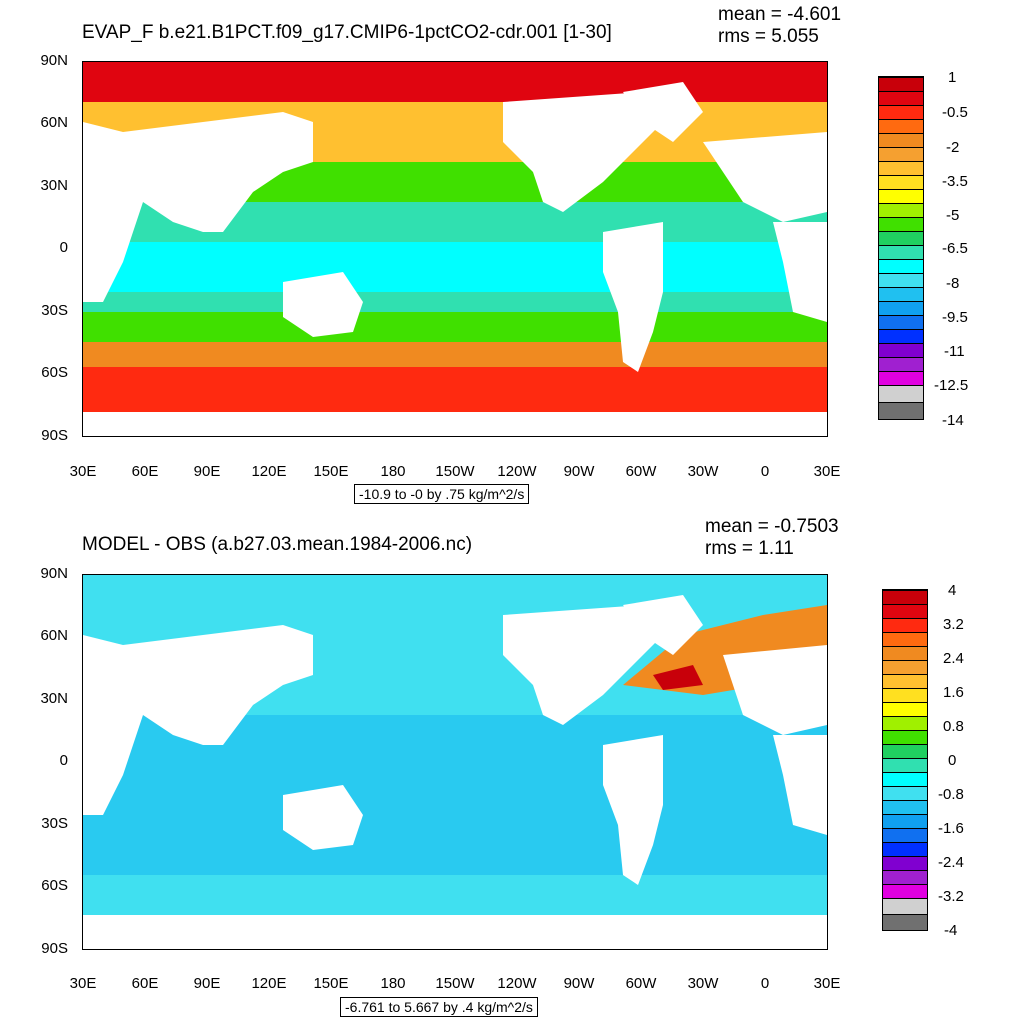  I want to click on colorbar-label: -0.8, so click(951, 794).